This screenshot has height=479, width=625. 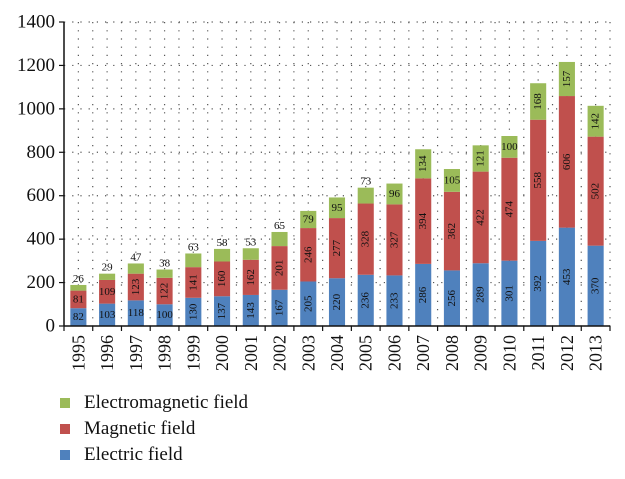 I want to click on x-tick-label: 1999, so click(x=193, y=353).